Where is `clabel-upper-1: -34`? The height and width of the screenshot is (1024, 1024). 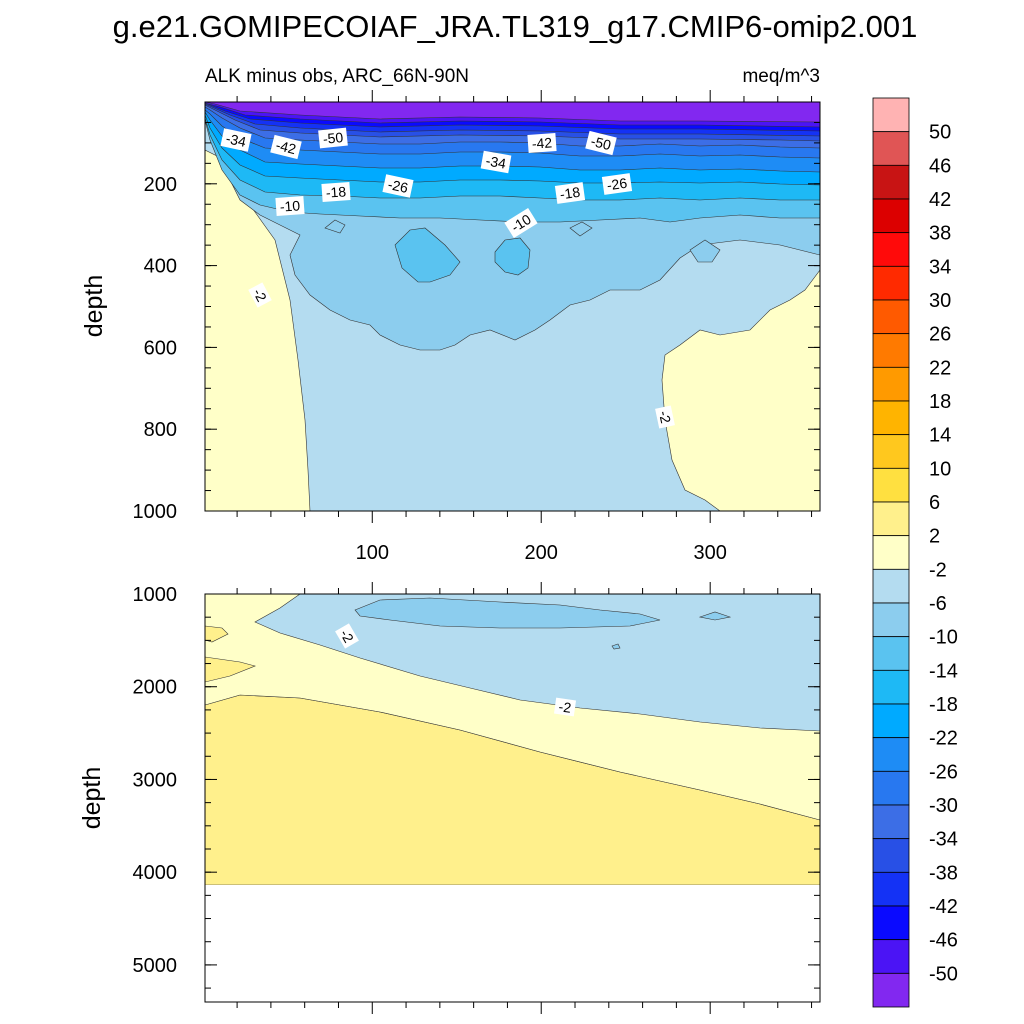 clabel-upper-1: -34 is located at coordinates (236, 140).